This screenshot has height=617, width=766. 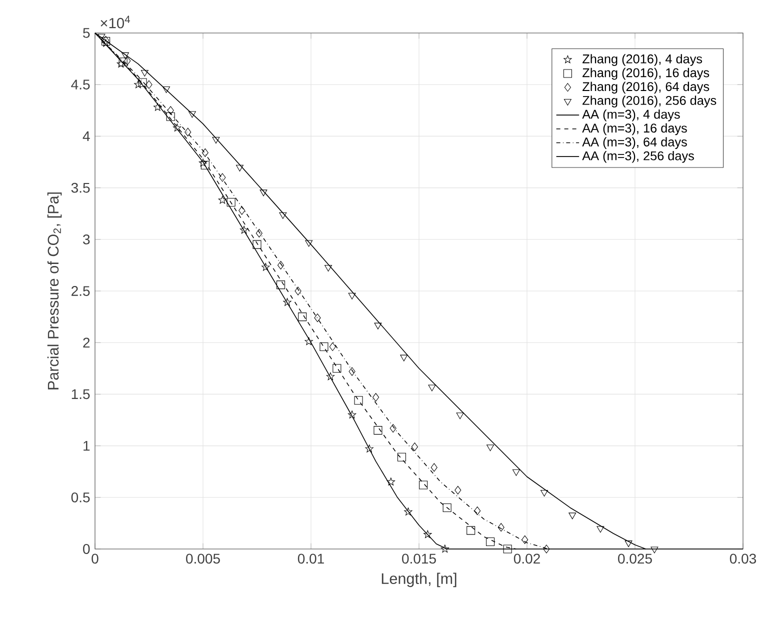 What do you see at coordinates (642, 60) in the screenshot?
I see `legend-label: Zhang (2016), 4 days` at bounding box center [642, 60].